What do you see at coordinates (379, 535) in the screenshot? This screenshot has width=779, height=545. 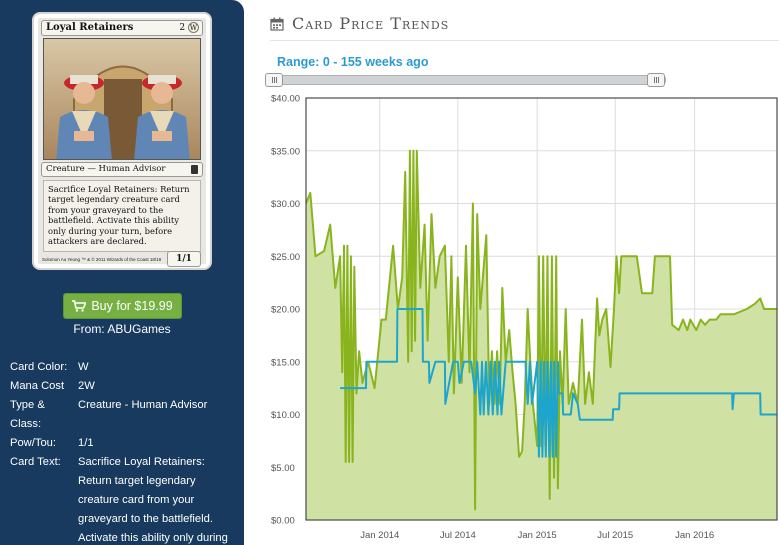 I see `x-tick-label: Jan 2014` at bounding box center [379, 535].